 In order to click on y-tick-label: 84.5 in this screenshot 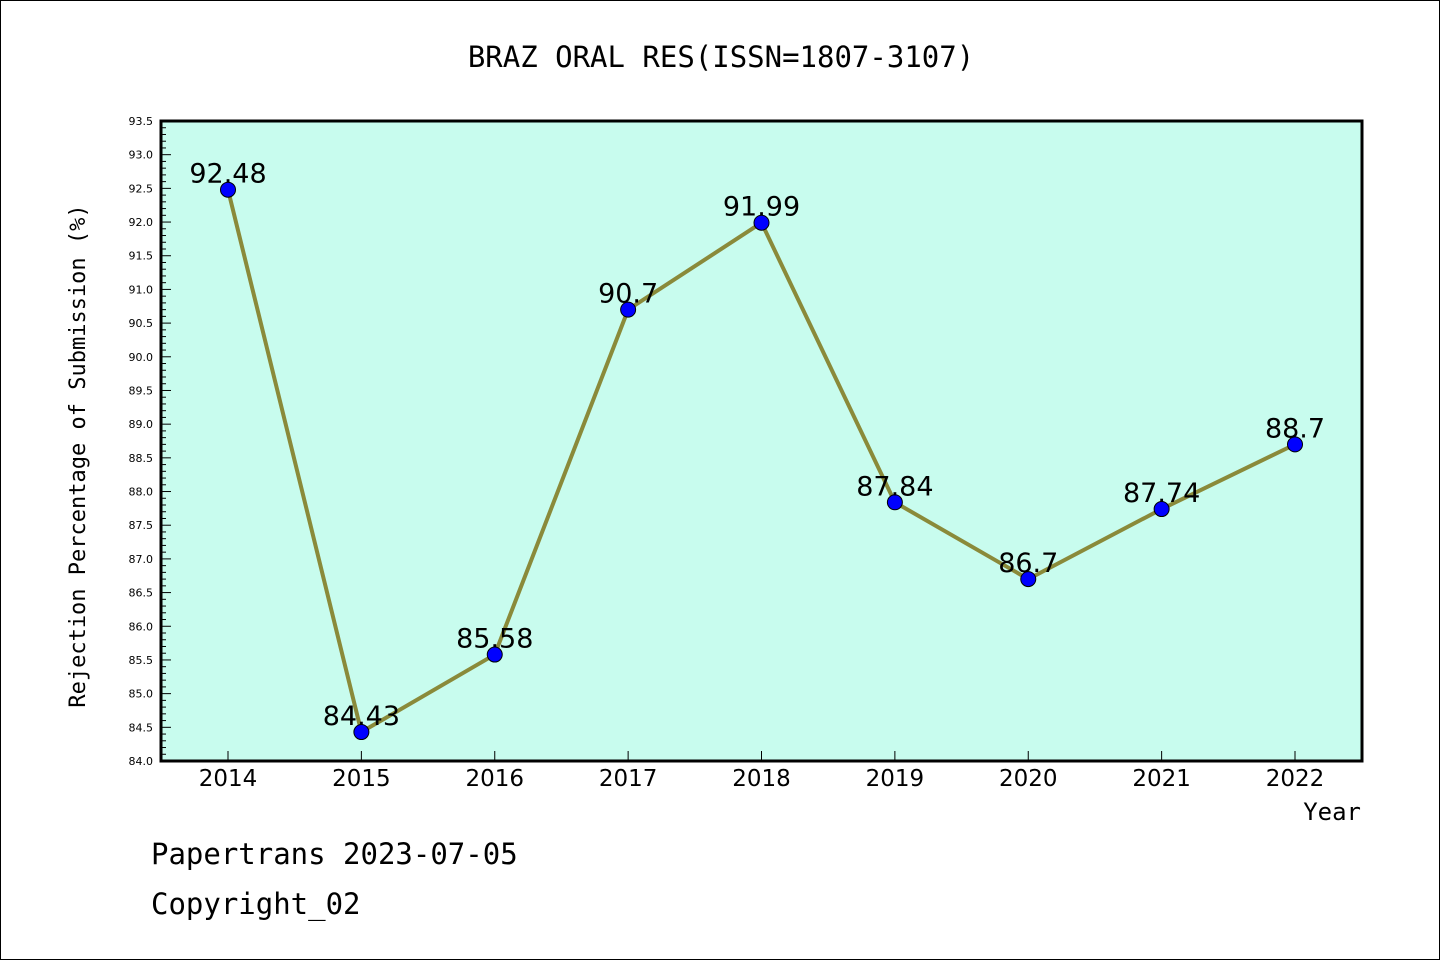, I will do `click(141, 727)`.